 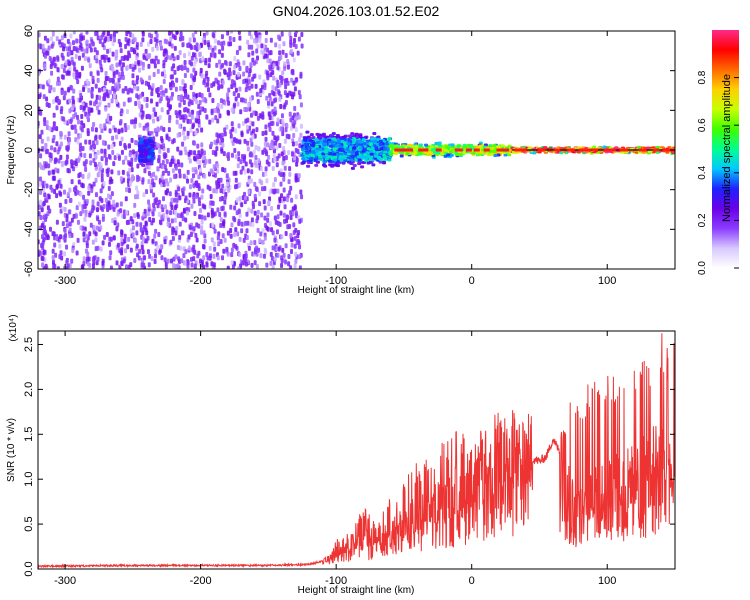 I want to click on heatmap-cell-0-1956, so click(x=89, y=193).